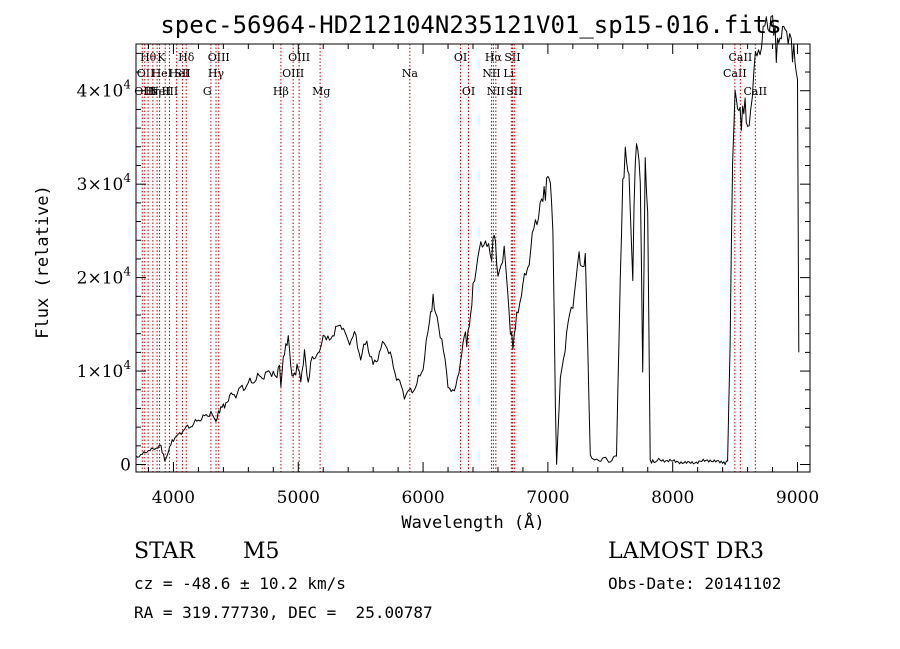 The width and height of the screenshot is (900, 649). I want to click on y-tick-mantissa: 4×10, so click(100, 92).